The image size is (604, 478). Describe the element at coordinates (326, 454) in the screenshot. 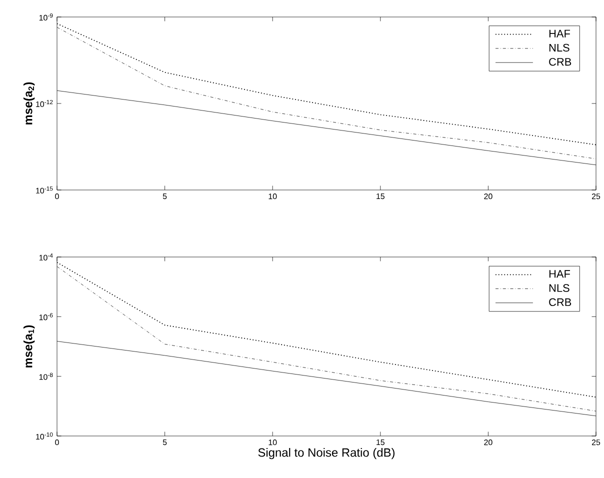

I see `x-axis-title: Signal to Noise Ratio (dB)` at that location.